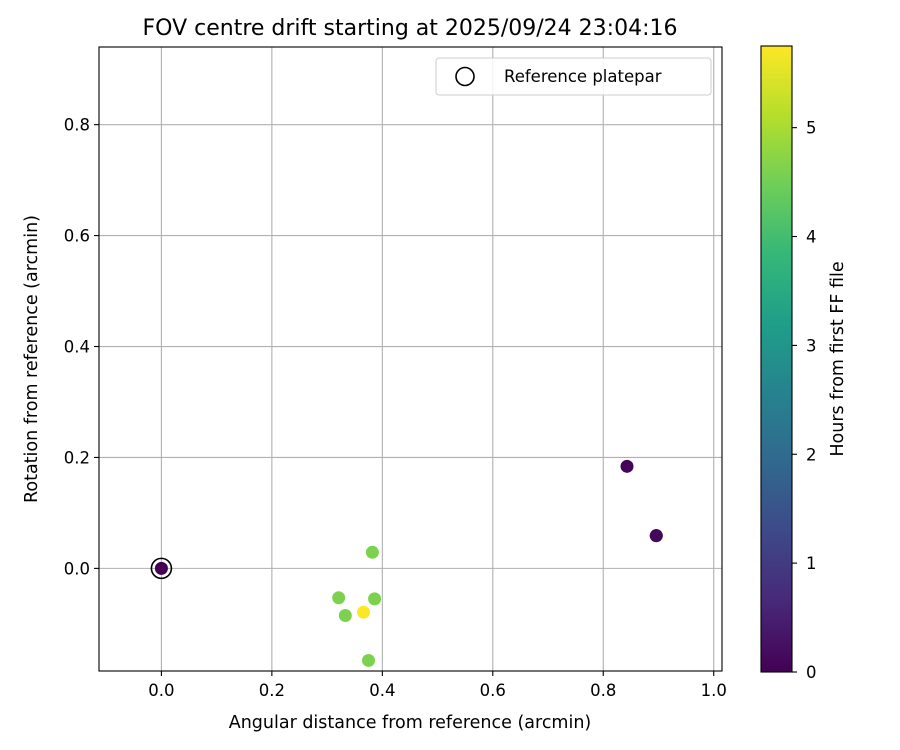 This screenshot has height=750, width=900. Describe the element at coordinates (272, 690) in the screenshot. I see `x-tick-label: 0.2` at that location.